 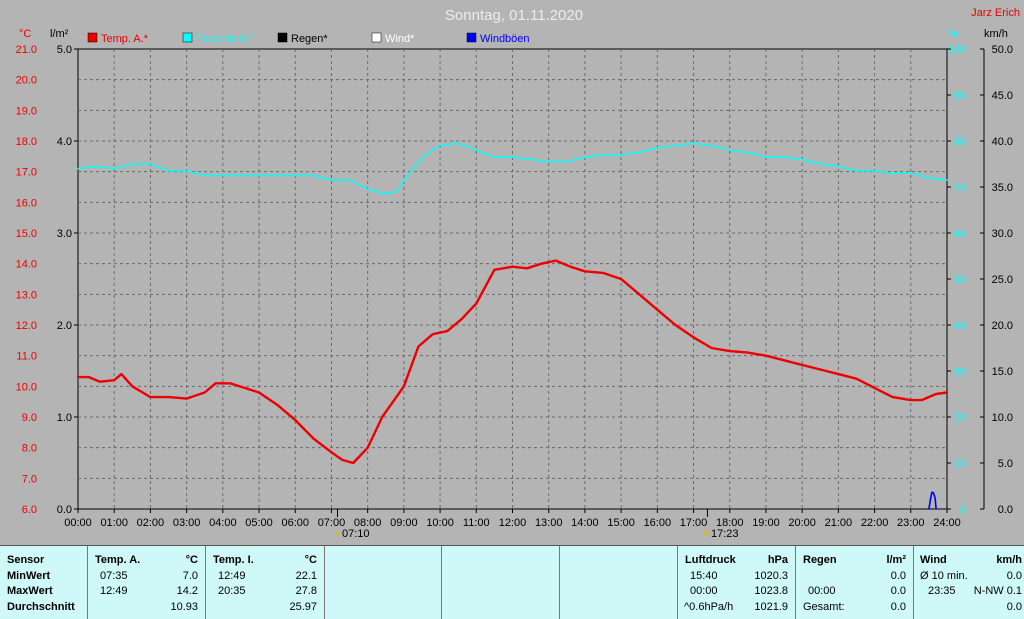 What do you see at coordinates (332, 523) in the screenshot?
I see `x-tick-label: 07:00` at bounding box center [332, 523].